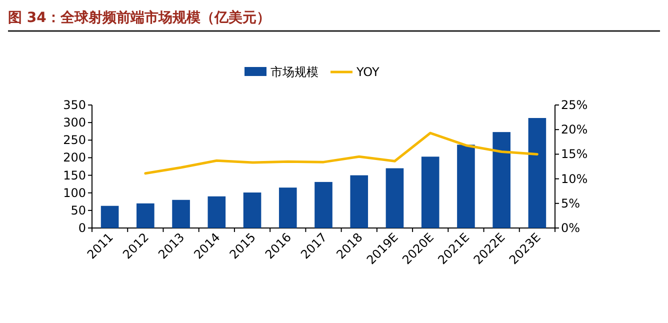 Image resolution: width=668 pixels, height=323 pixels. Describe the element at coordinates (574, 105) in the screenshot. I see `y2-tick-label: 25%` at that location.